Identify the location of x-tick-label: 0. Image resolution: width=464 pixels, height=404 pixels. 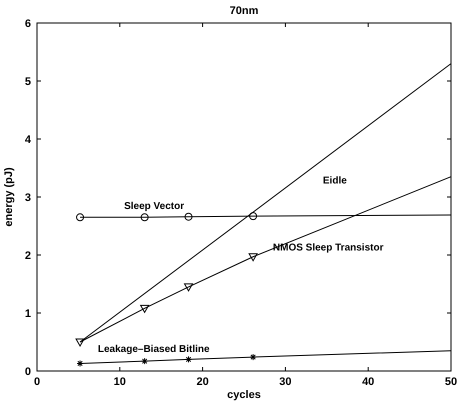
(37, 382).